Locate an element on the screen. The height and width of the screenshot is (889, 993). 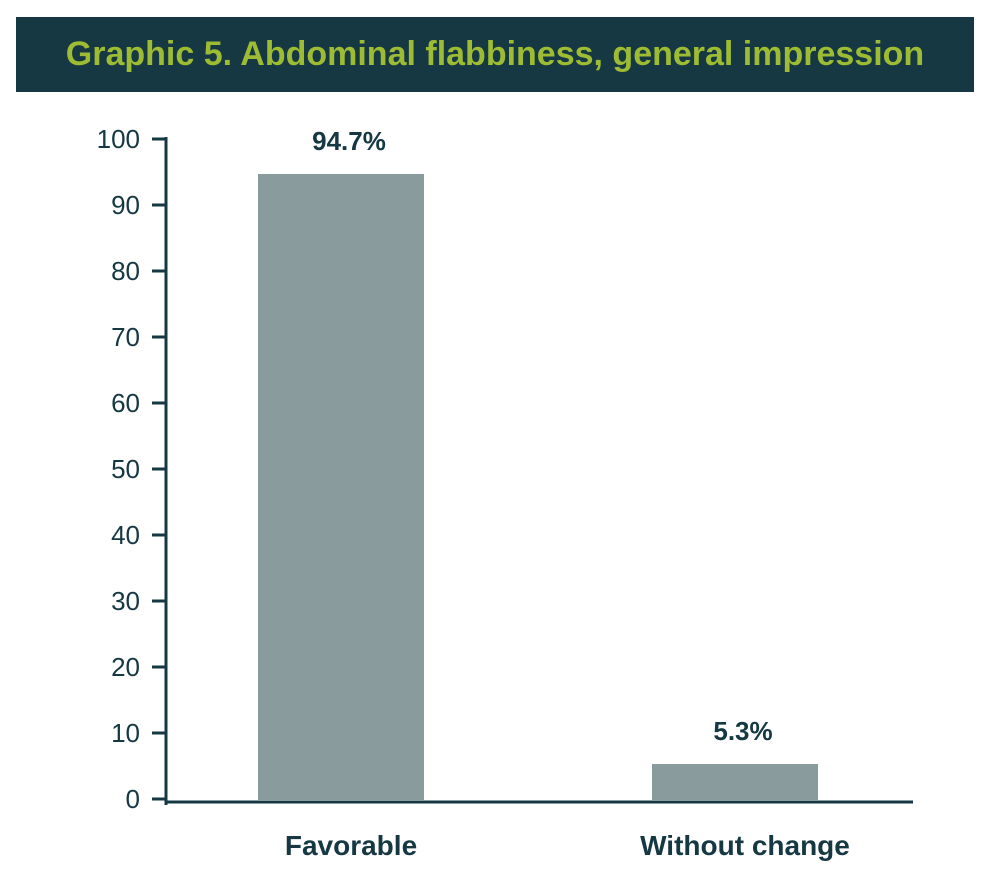
data-label: 5.3% is located at coordinates (742, 731).